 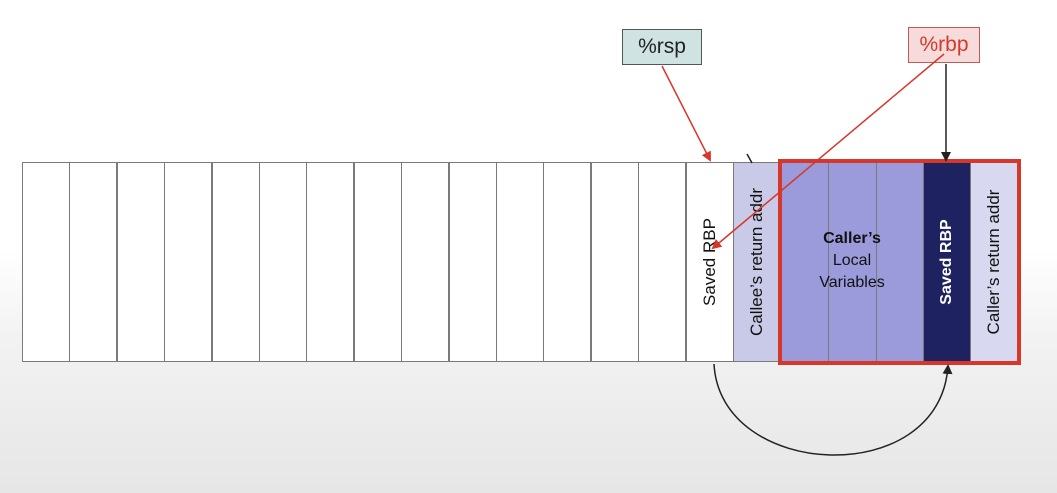 What do you see at coordinates (828, 151) in the screenshot?
I see `rbp-to-saved-rbp-arrow` at bounding box center [828, 151].